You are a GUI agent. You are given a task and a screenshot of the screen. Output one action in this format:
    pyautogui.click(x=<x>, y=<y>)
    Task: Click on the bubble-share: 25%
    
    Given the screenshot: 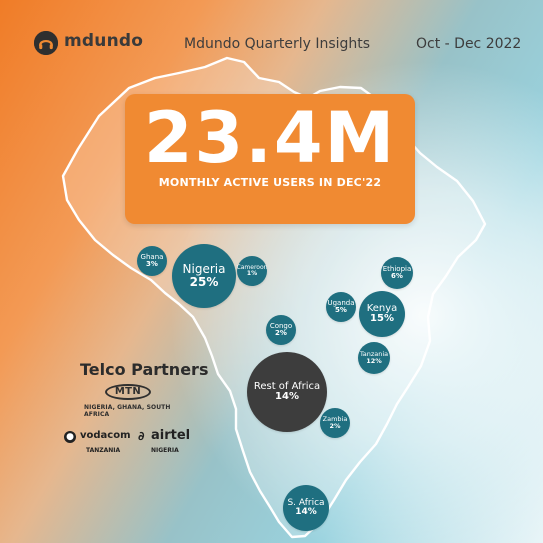 What is the action you would take?
    pyautogui.click(x=204, y=282)
    